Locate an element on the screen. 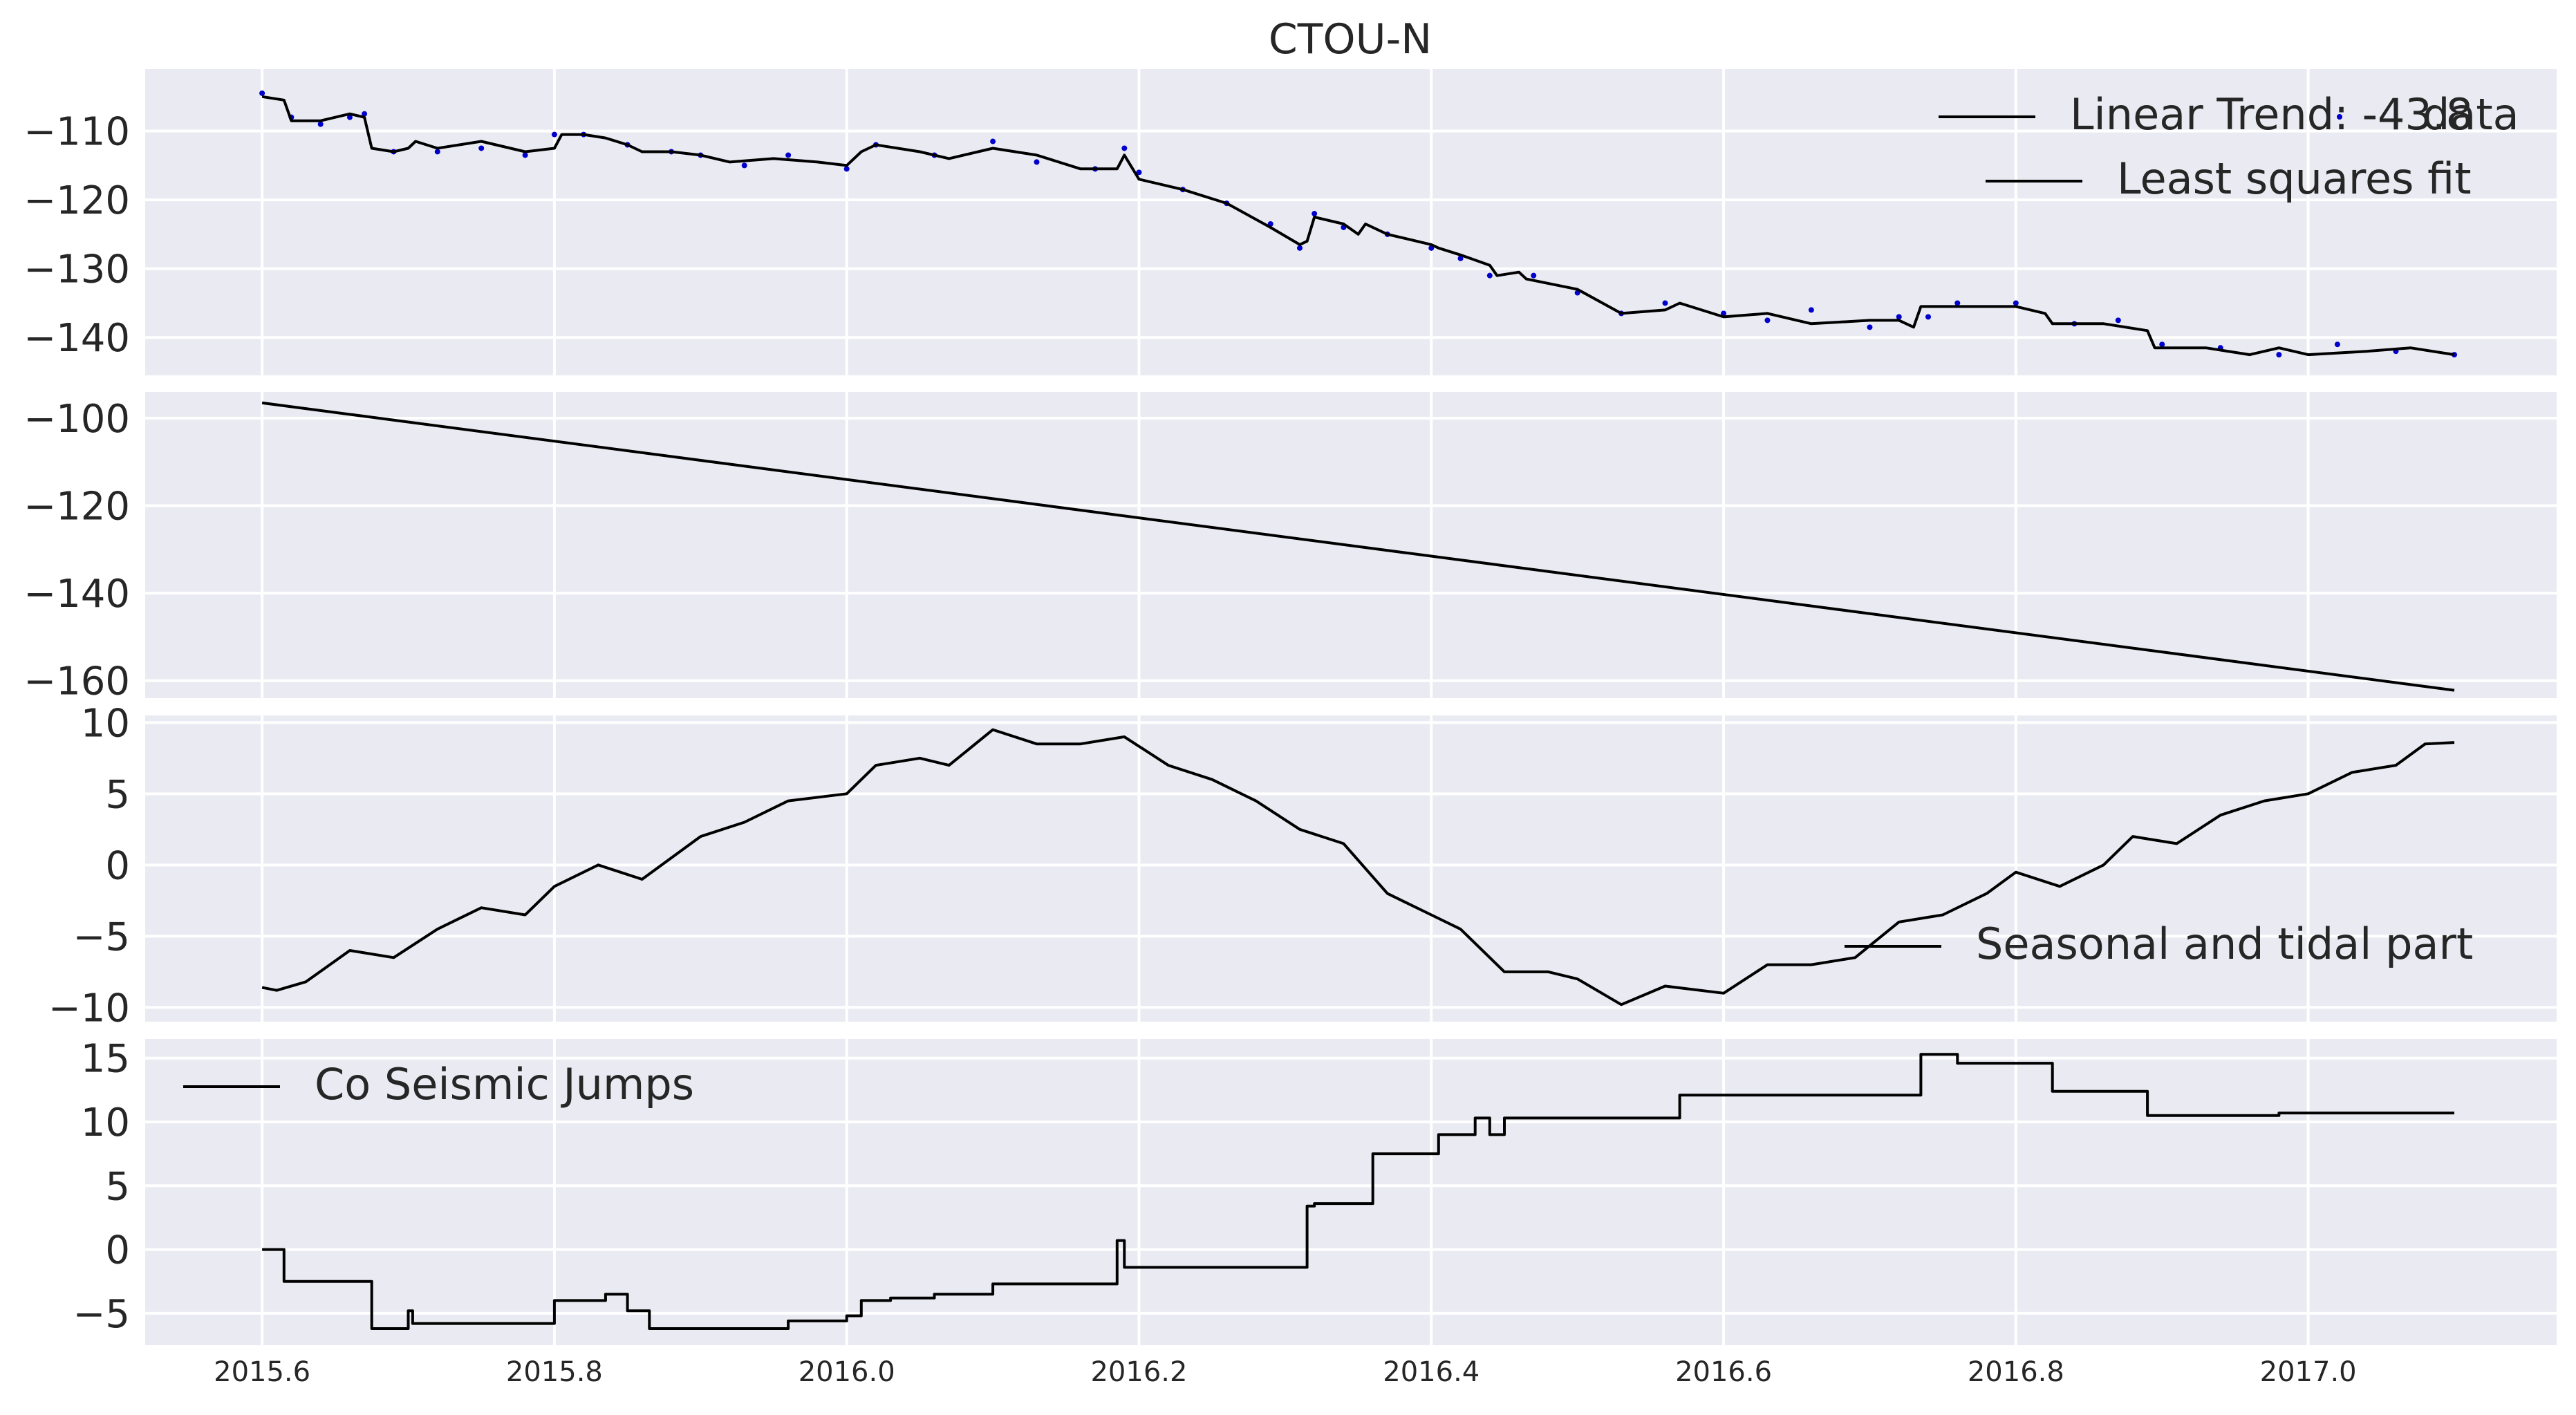 The image size is (2576, 1415). legend-label: Least squares fit is located at coordinates (2294, 178).